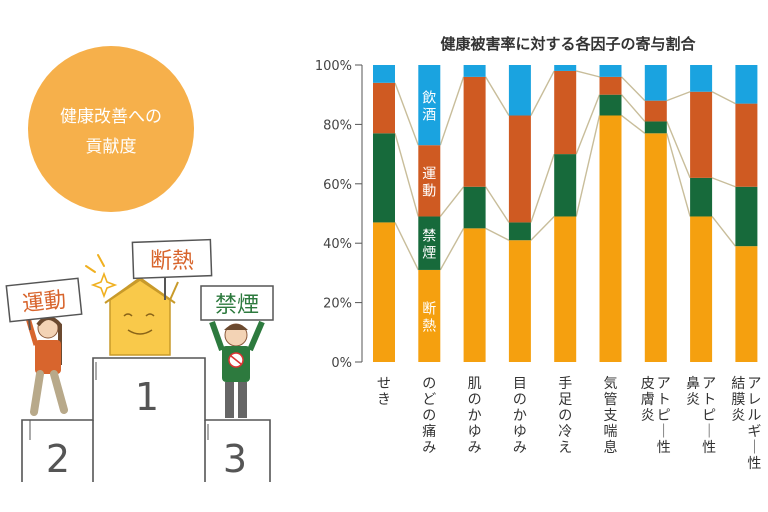 The width and height of the screenshot is (768, 512). What do you see at coordinates (237, 369) in the screenshot?
I see `person-third-place` at bounding box center [237, 369].